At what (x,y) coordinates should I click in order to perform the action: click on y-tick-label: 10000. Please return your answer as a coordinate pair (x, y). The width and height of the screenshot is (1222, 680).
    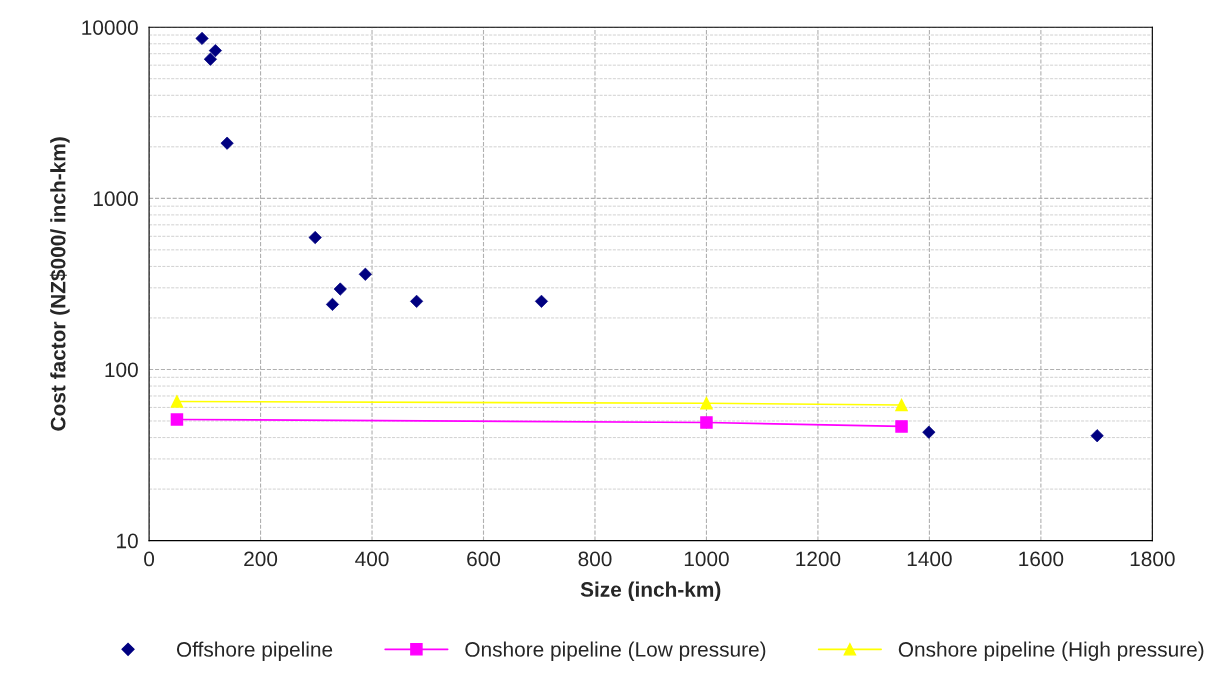
    Looking at the image, I should click on (110, 27).